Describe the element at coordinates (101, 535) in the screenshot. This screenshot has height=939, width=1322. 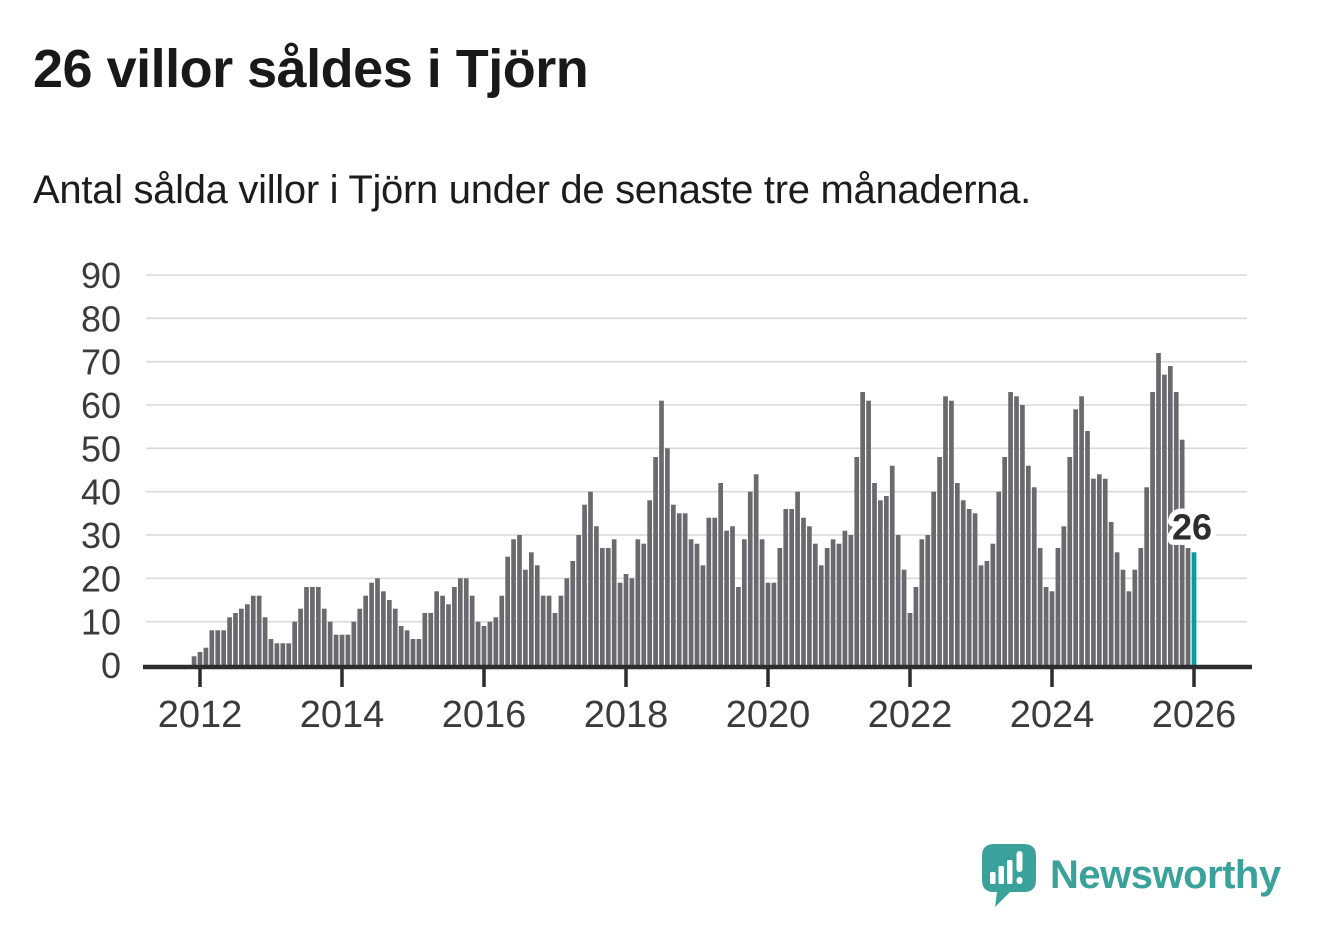
I see `y-axis-tick-label: 30` at that location.